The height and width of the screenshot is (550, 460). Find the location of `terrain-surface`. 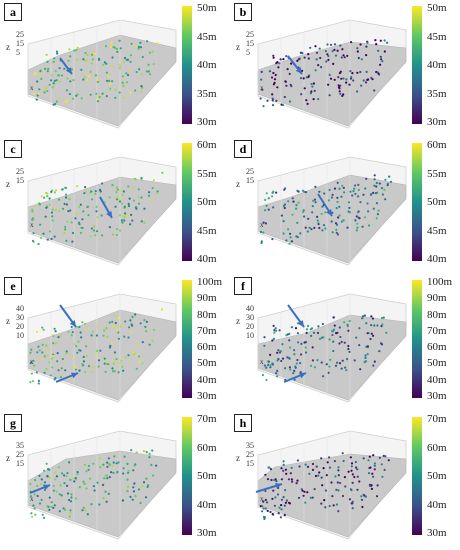

terrain-surface is located at coordinates (332, 219).